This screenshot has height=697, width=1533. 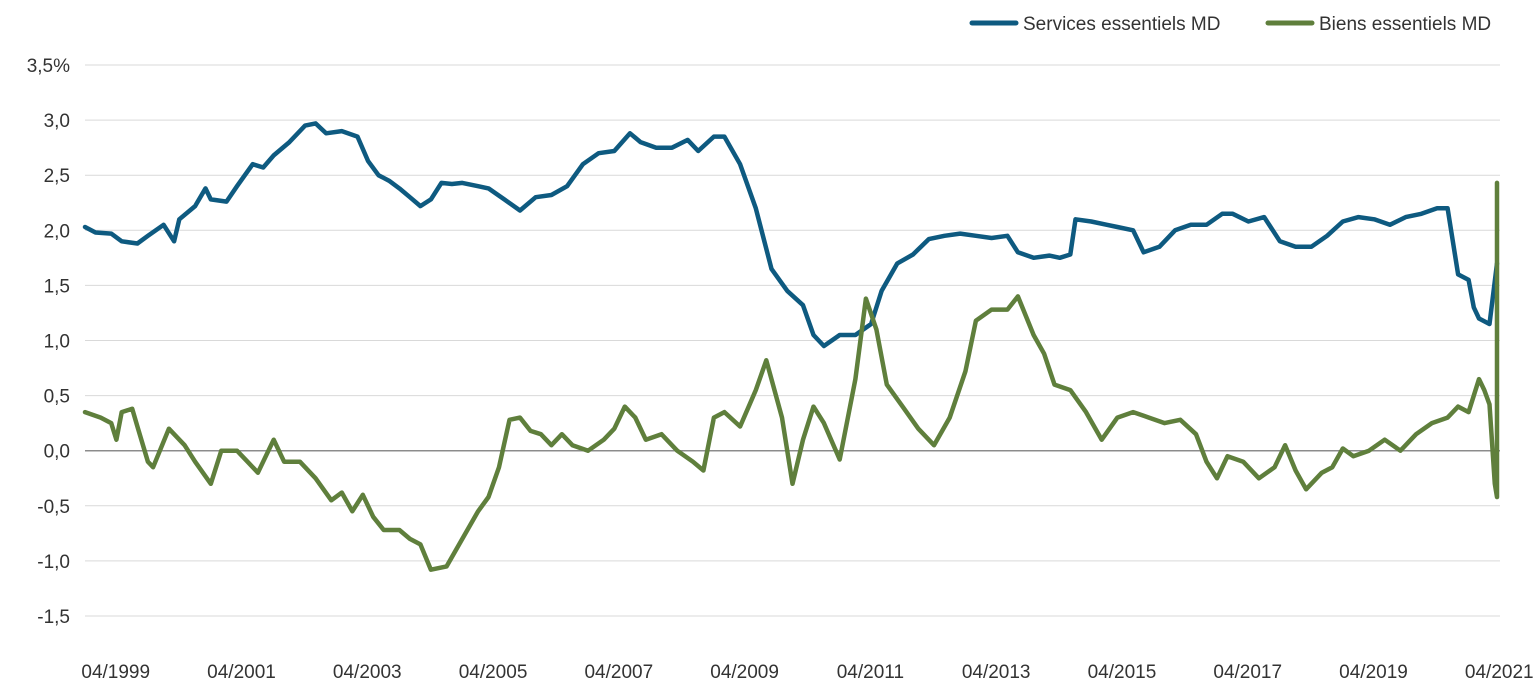 What do you see at coordinates (1122, 672) in the screenshot?
I see `x-tick-label: 04/2015` at bounding box center [1122, 672].